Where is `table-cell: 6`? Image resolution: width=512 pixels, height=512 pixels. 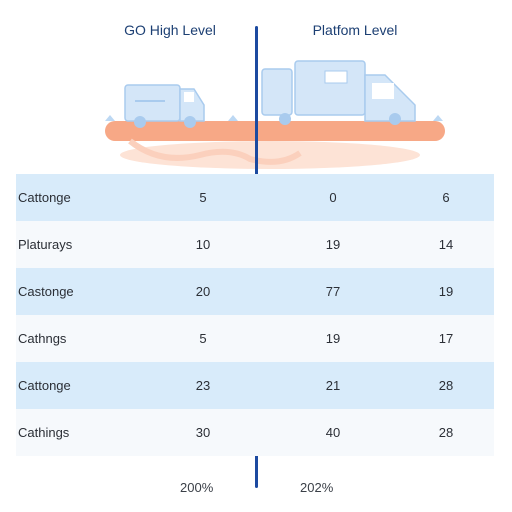
table-cell: 6 is located at coordinates (446, 197).